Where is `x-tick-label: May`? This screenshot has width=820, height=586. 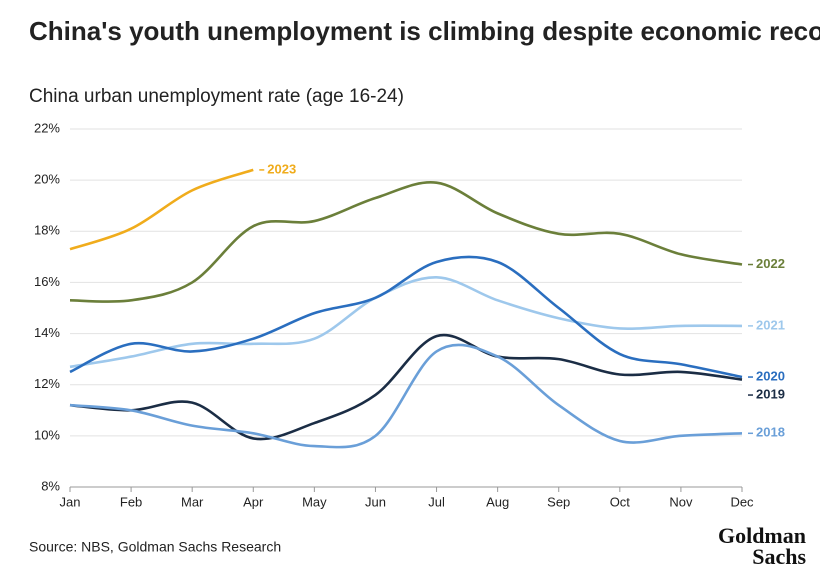 x-tick-label: May is located at coordinates (314, 501).